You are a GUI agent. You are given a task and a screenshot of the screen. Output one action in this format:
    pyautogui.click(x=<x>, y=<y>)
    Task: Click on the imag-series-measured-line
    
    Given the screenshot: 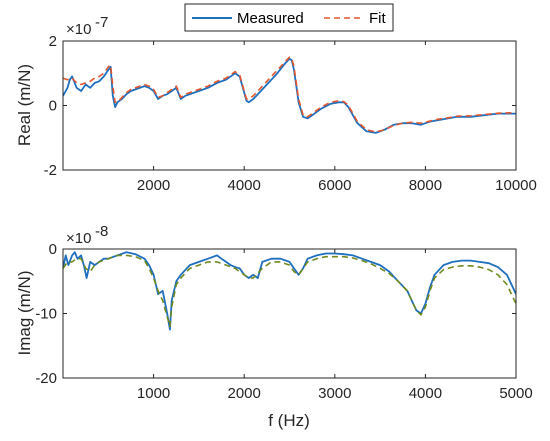 What is the action you would take?
    pyautogui.click(x=289, y=291)
    